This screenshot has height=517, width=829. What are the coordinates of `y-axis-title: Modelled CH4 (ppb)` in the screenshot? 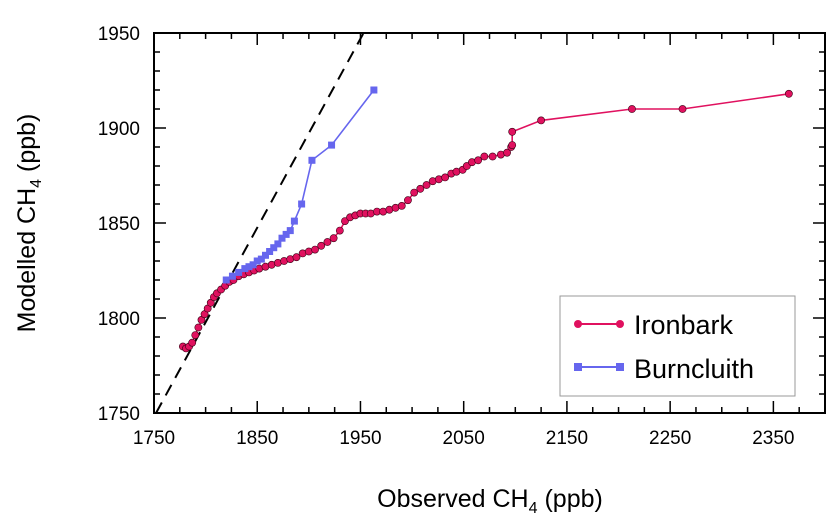 It's located at (29, 223).